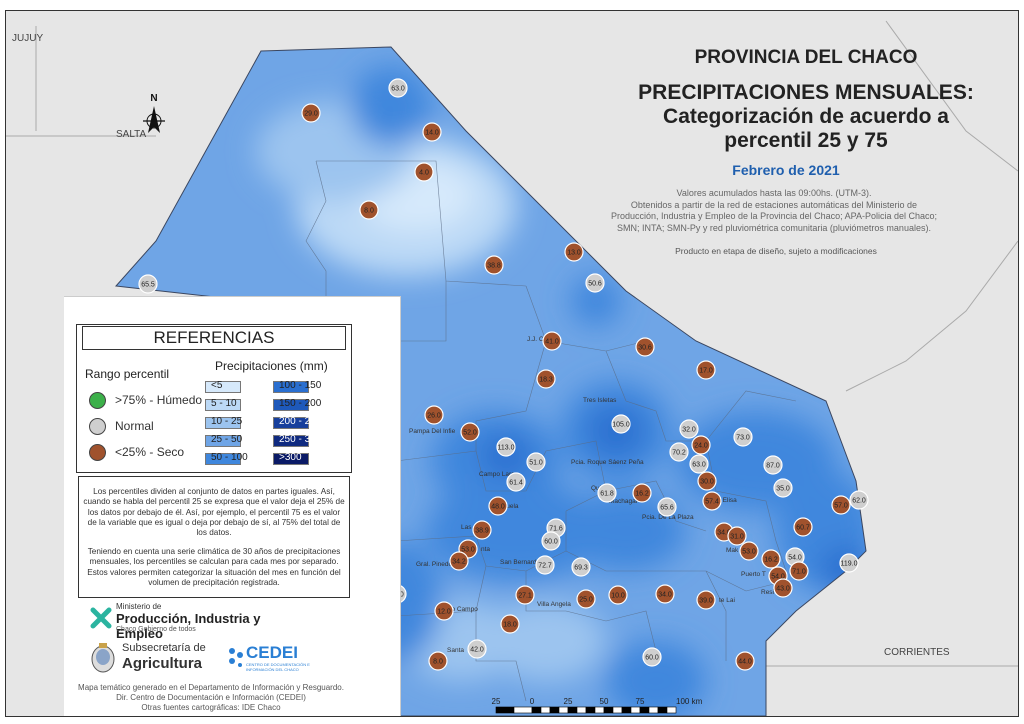 The width and height of the screenshot is (1024, 724). I want to click on station-marker: 14.0, so click(432, 132).